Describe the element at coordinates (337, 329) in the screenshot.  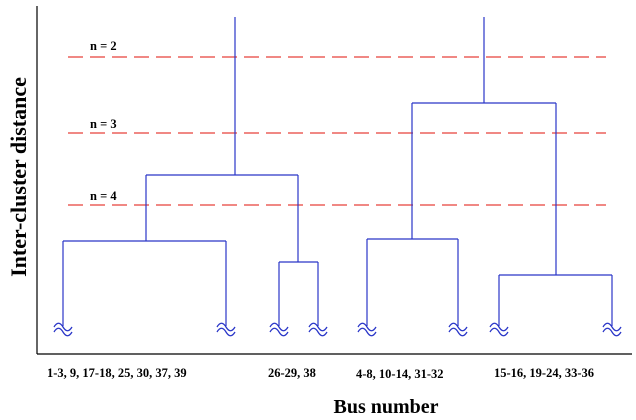
I see `break-symbols` at that location.